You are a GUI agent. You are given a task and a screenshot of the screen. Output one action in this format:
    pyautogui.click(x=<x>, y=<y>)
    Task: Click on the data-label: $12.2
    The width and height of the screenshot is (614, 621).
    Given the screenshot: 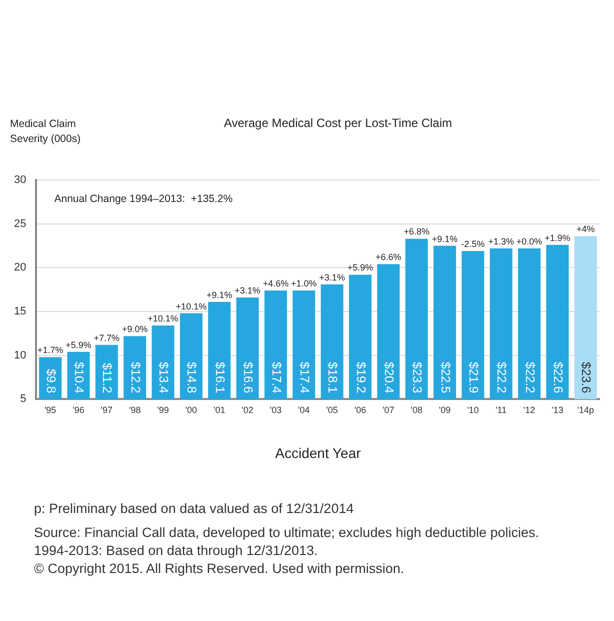 What is the action you would take?
    pyautogui.click(x=135, y=378)
    